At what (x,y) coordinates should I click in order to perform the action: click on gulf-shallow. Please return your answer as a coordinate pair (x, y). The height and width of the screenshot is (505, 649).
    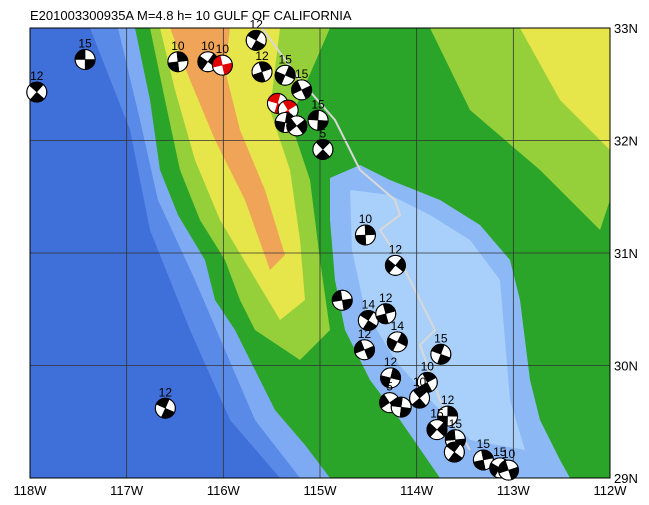
    Looking at the image, I should click on (437, 320).